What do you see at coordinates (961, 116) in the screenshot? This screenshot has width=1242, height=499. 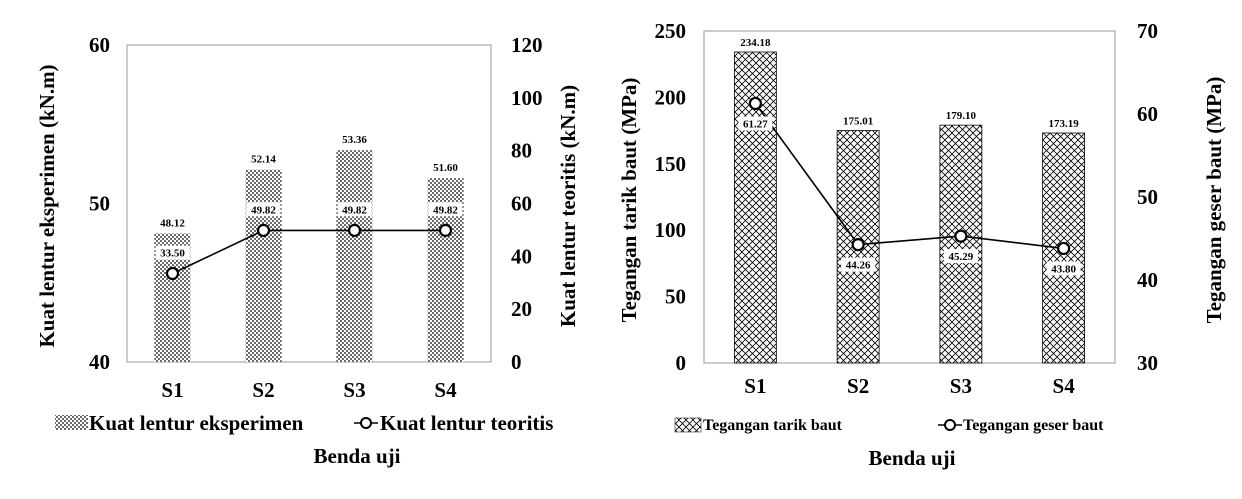 I see `bar-data-label: 179.10` at bounding box center [961, 116].